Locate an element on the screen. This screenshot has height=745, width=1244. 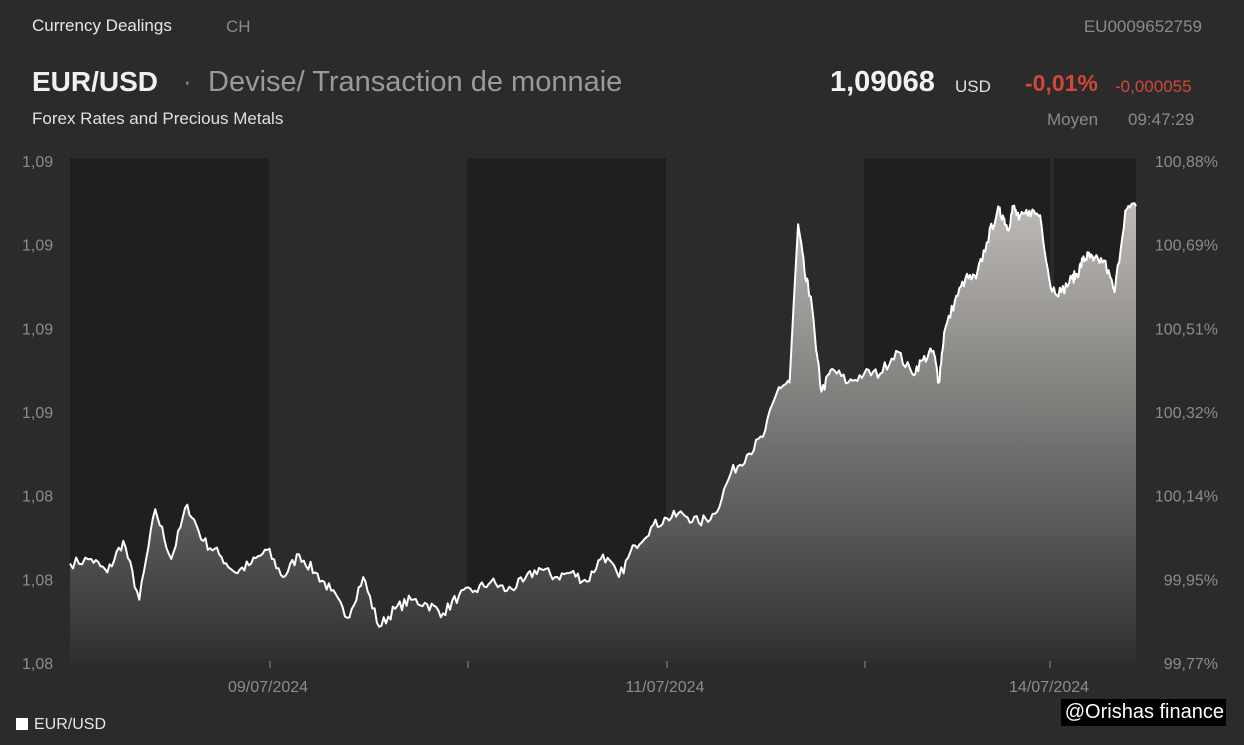
left-axis: 1,09 1,09 1,09 1,09 1,08 1,08 1,08 is located at coordinates (37, 413).